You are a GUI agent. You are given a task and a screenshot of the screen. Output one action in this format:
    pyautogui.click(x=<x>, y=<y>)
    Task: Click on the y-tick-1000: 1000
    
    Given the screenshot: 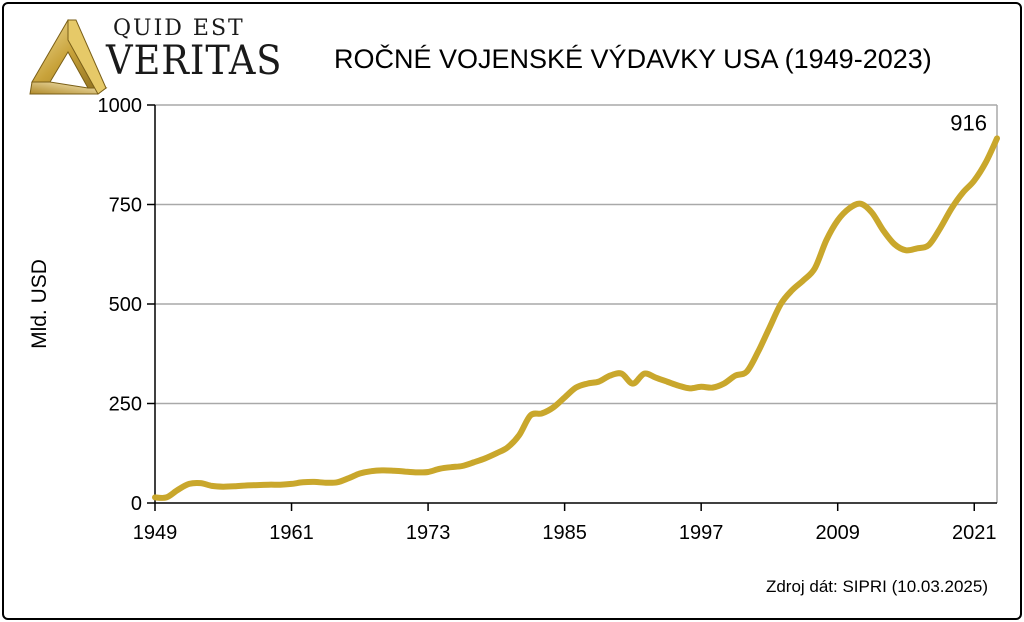 What is the action you would take?
    pyautogui.click(x=120, y=106)
    